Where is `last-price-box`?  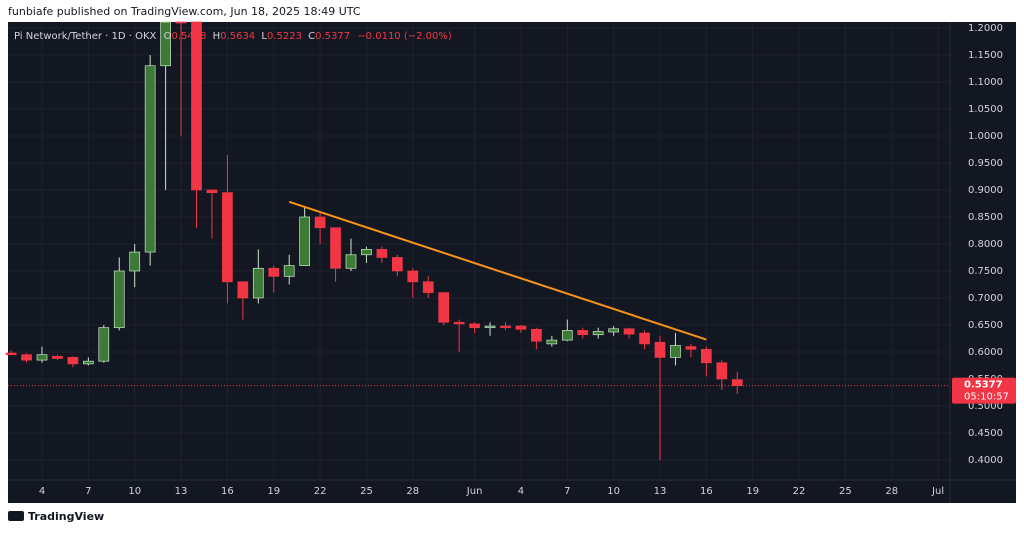 last-price-box is located at coordinates (984, 390).